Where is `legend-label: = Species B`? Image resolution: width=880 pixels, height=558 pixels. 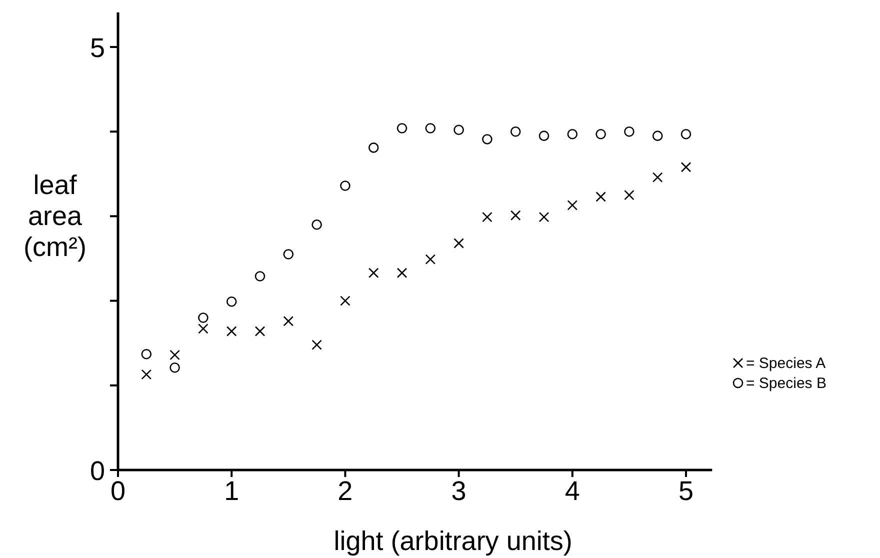
legend-label: = Species B is located at coordinates (786, 383).